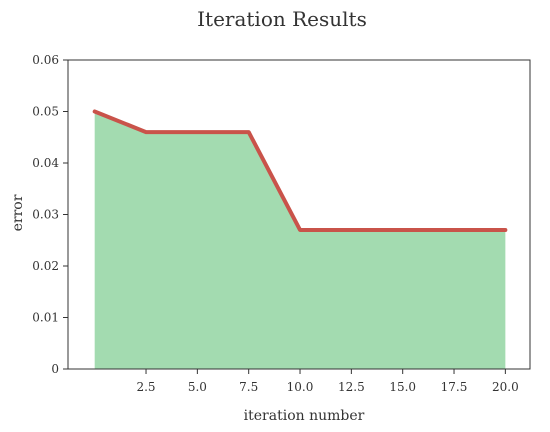 The height and width of the screenshot is (432, 550). Describe the element at coordinates (300, 387) in the screenshot. I see `x-tick-label: 10.0` at that location.